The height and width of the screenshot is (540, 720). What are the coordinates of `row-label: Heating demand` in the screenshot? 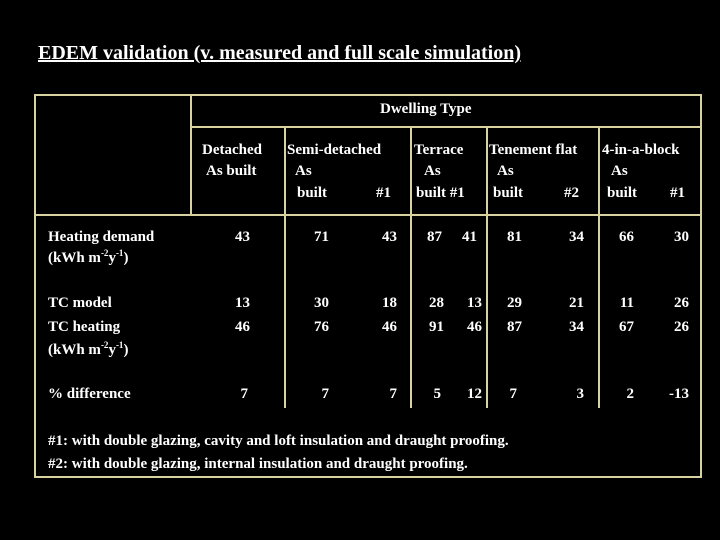 It's located at (101, 237).